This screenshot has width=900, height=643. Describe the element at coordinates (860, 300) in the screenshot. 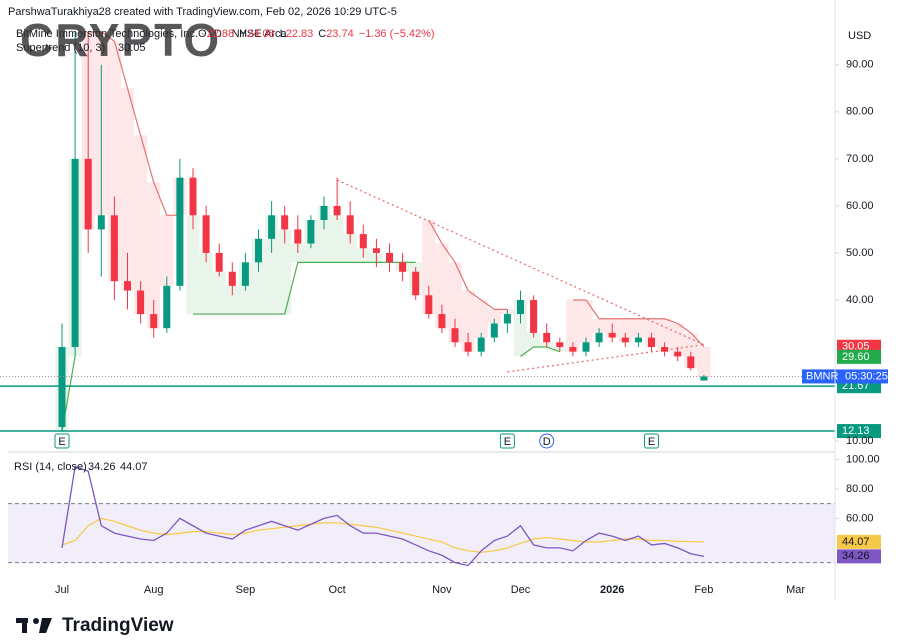

I see `y-tick-label: 40.00` at that location.